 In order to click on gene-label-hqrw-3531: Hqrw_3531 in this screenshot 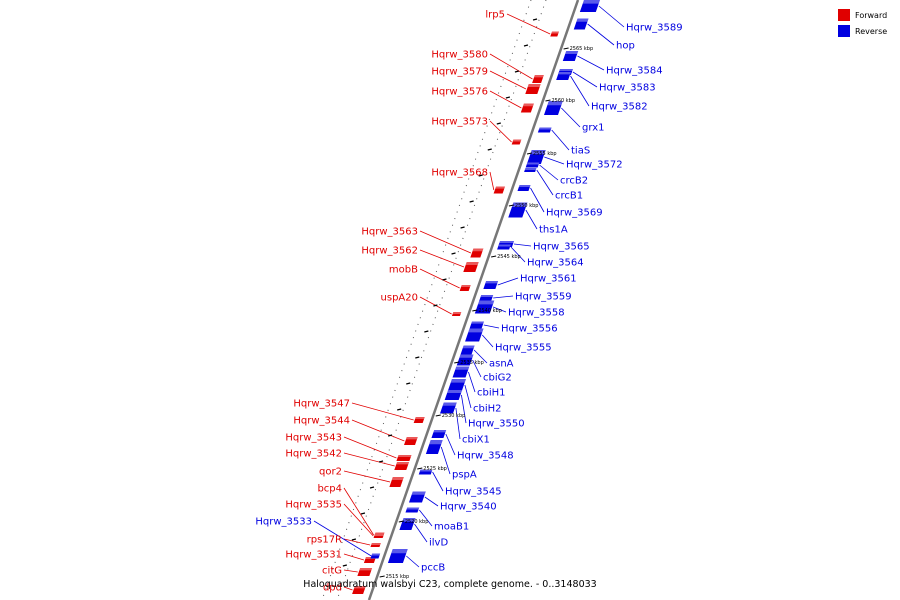, I will do `click(313, 555)`.